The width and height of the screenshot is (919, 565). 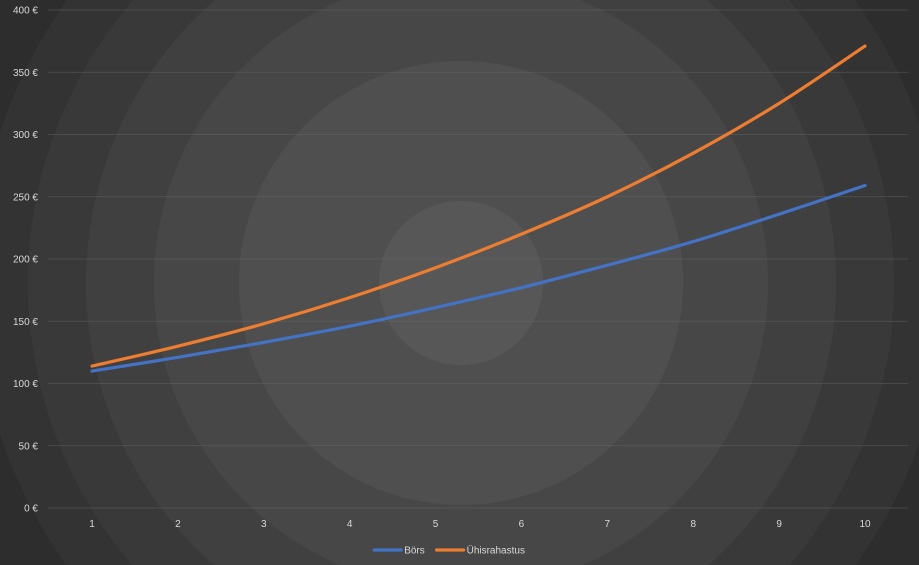 I want to click on x-tick-label: 2, so click(x=178, y=524).